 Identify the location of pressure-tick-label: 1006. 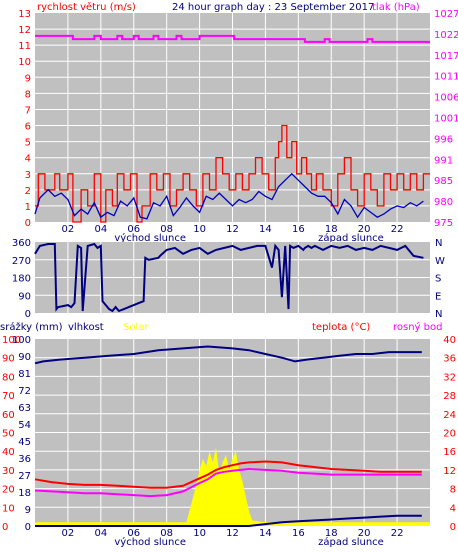
(446, 98).